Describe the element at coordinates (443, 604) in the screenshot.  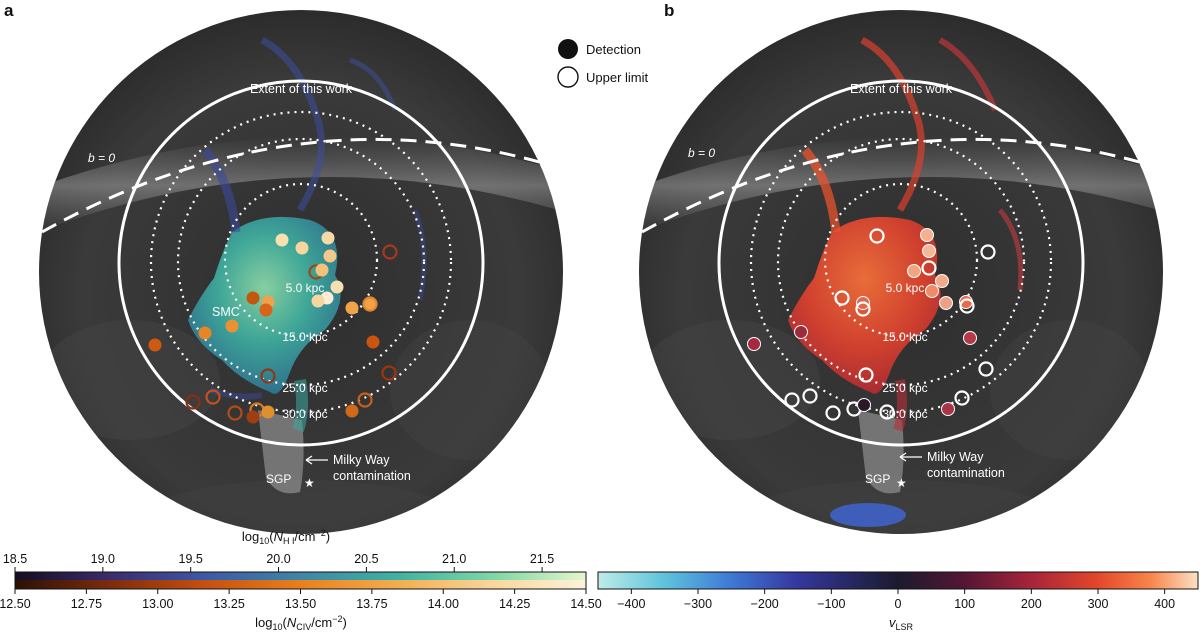
I see `colorbar-civ-tick-label-6: 14.00` at that location.